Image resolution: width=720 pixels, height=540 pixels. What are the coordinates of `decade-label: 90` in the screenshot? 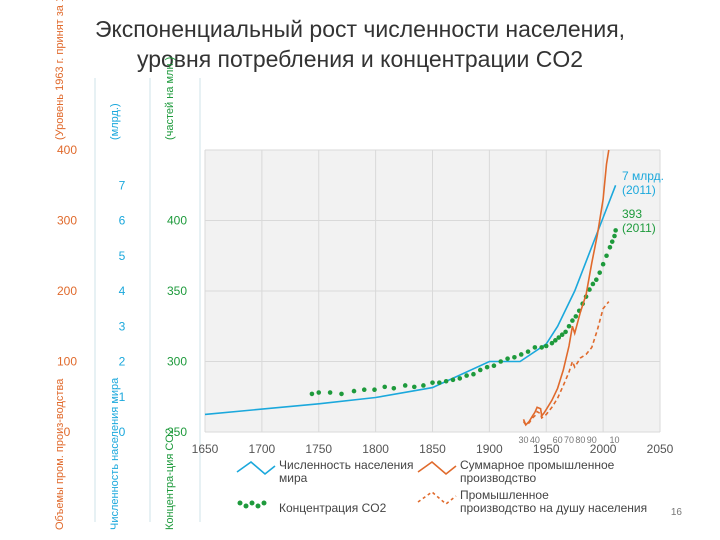 It's located at (592, 440).